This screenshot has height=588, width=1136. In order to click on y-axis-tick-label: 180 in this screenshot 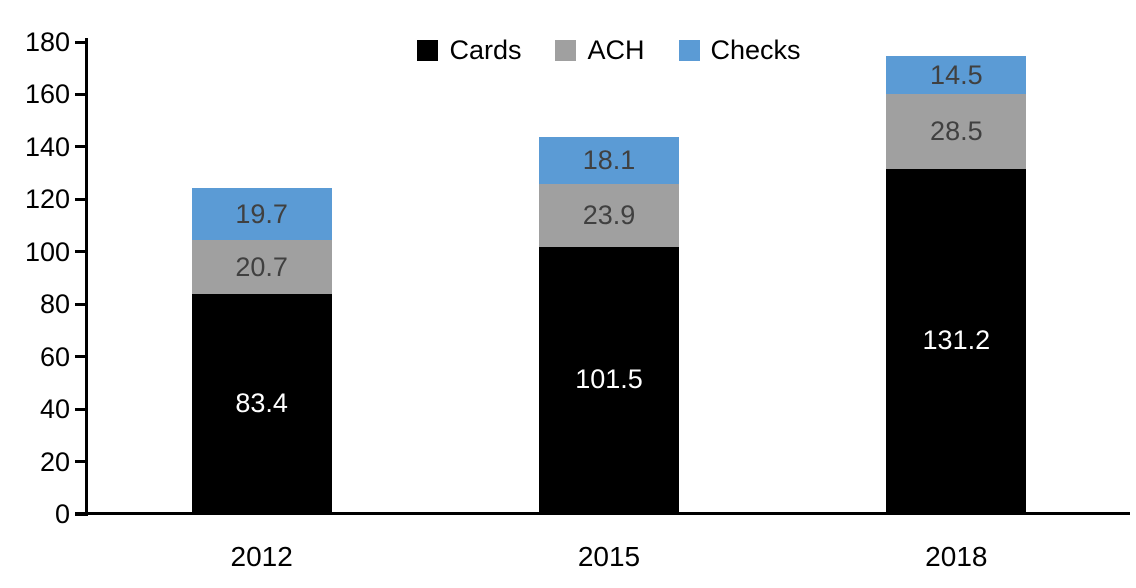, I will do `click(47, 42)`.